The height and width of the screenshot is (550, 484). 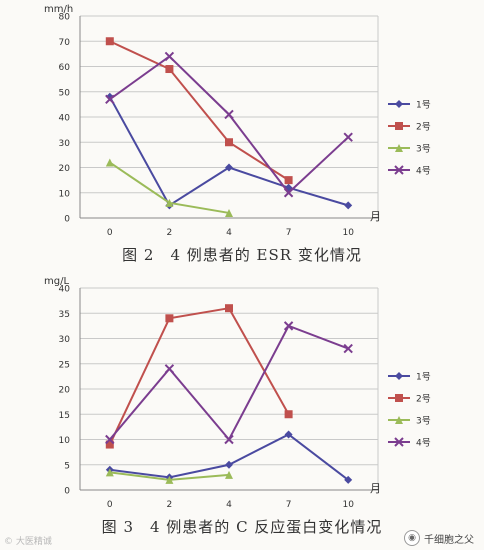 I want to click on y-tick-label: 15, so click(x=64, y=416).